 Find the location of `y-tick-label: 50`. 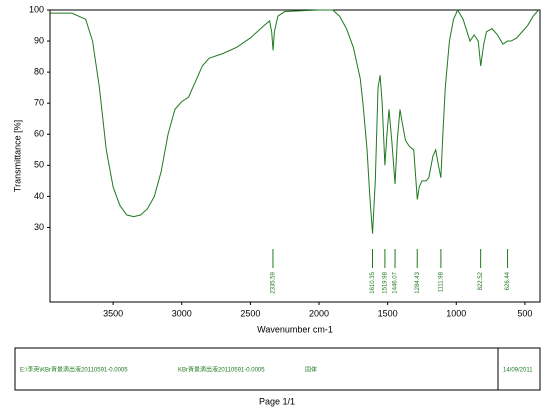

y-tick-label: 50 is located at coordinates (39, 165).